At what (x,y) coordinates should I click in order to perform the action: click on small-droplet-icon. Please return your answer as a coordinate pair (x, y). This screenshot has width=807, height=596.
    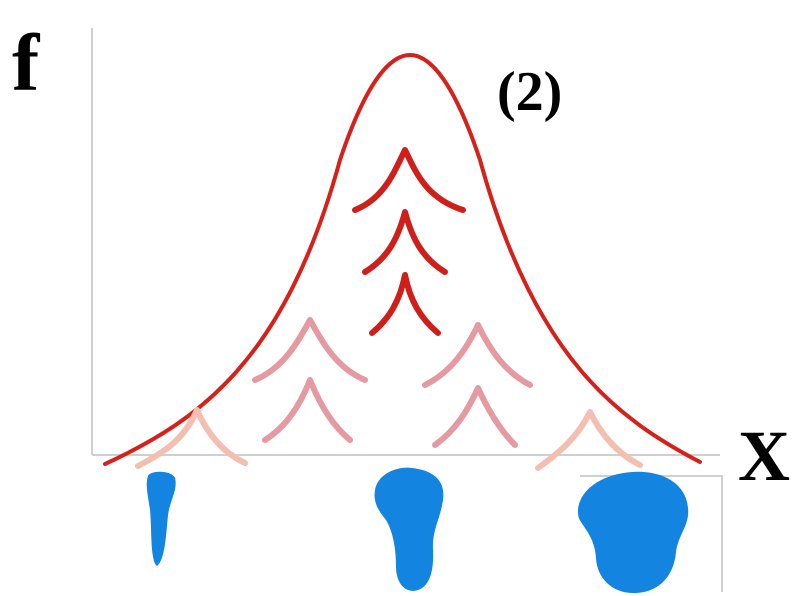
    Looking at the image, I should click on (161, 518).